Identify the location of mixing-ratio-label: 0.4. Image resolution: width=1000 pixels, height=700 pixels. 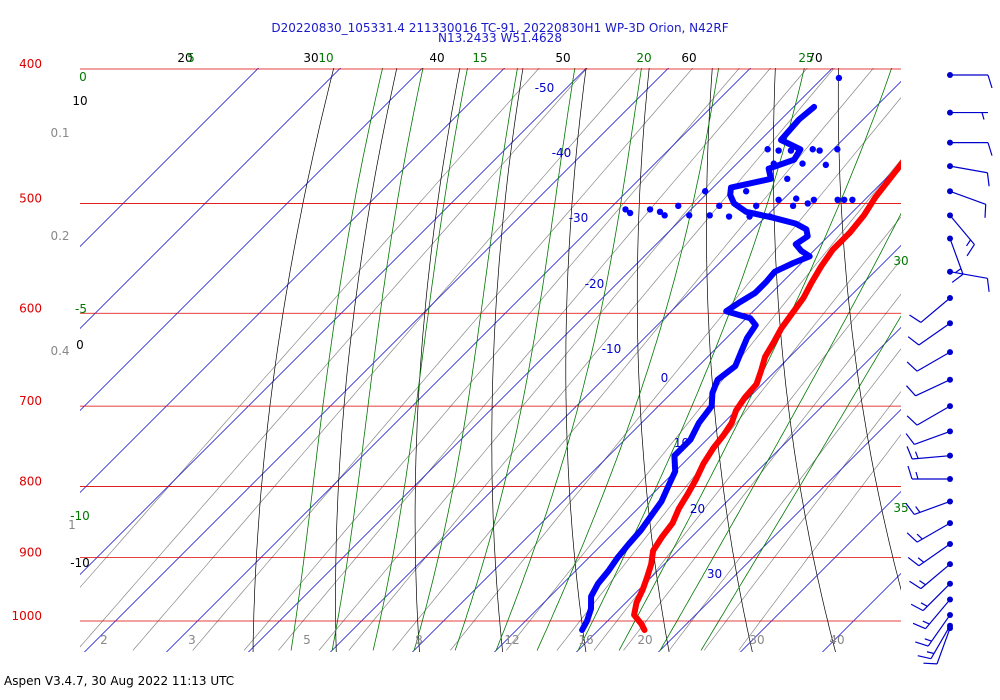
(59, 351).